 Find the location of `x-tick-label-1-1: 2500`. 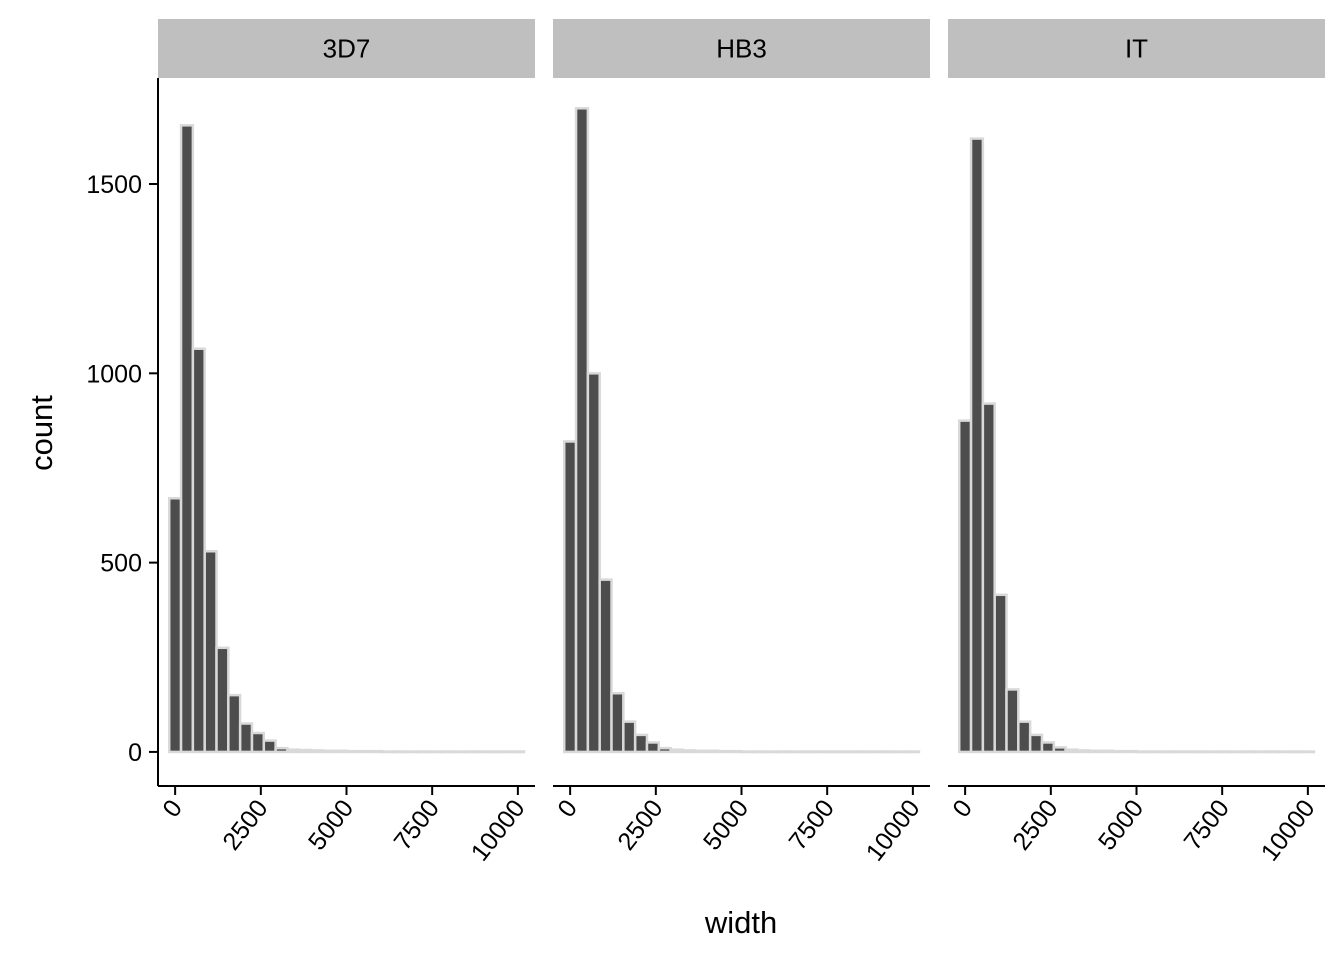

x-tick-label-1-1: 2500 is located at coordinates (640, 824).